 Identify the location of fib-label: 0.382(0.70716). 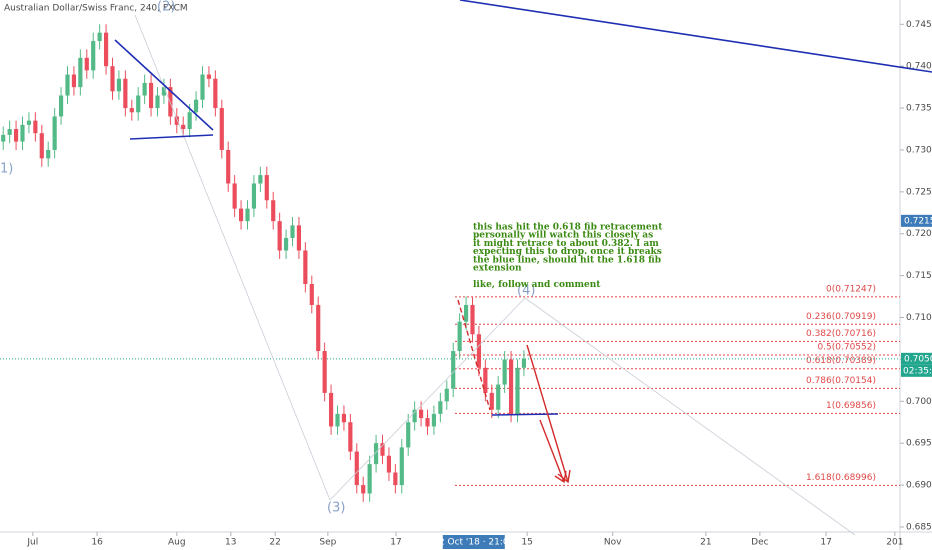
(841, 334).